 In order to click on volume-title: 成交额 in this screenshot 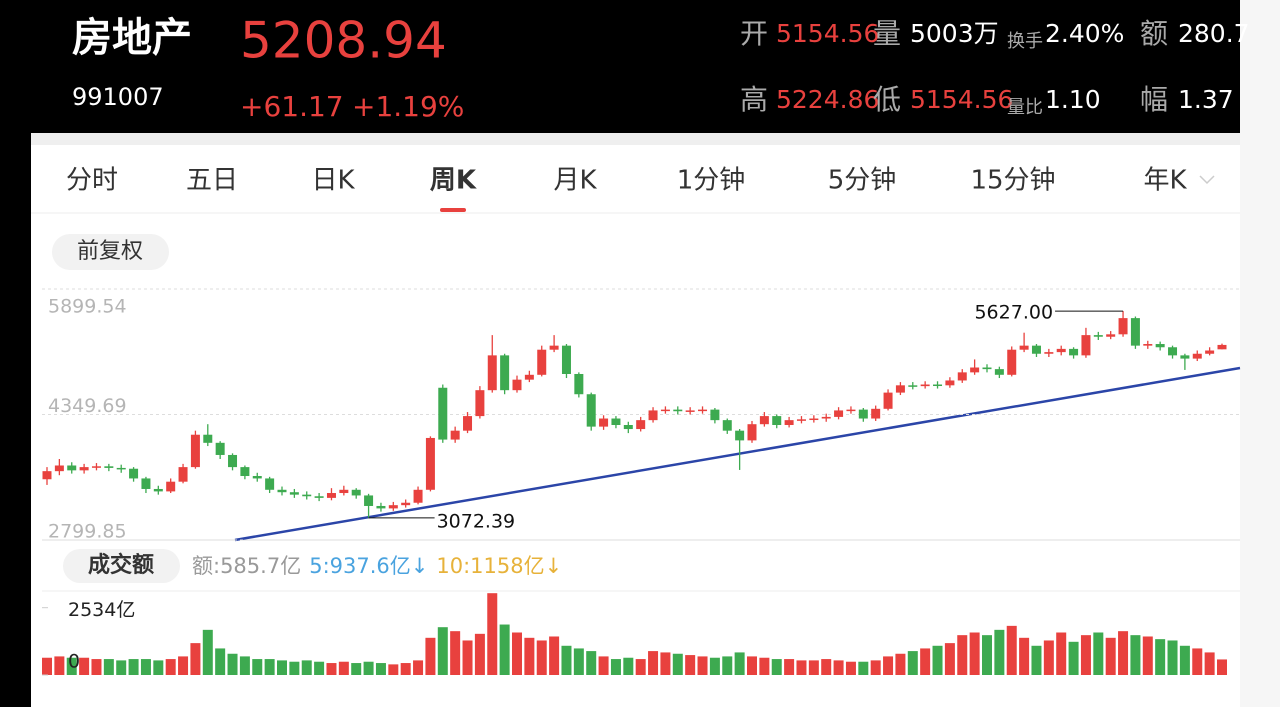, I will do `click(121, 565)`.